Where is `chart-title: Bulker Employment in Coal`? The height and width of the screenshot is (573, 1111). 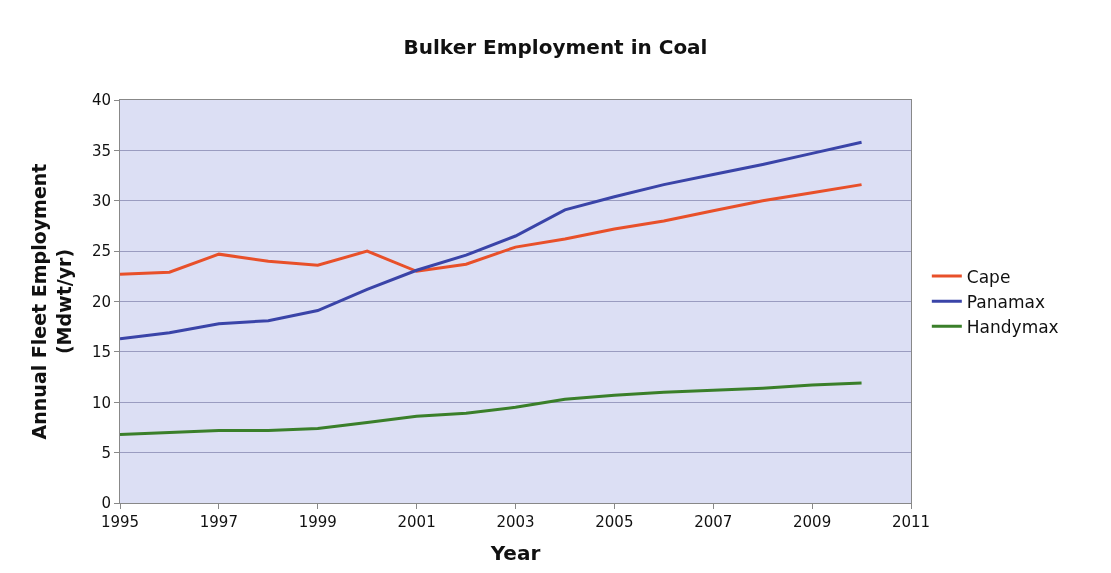 chart-title: Bulker Employment in Coal is located at coordinates (555, 47).